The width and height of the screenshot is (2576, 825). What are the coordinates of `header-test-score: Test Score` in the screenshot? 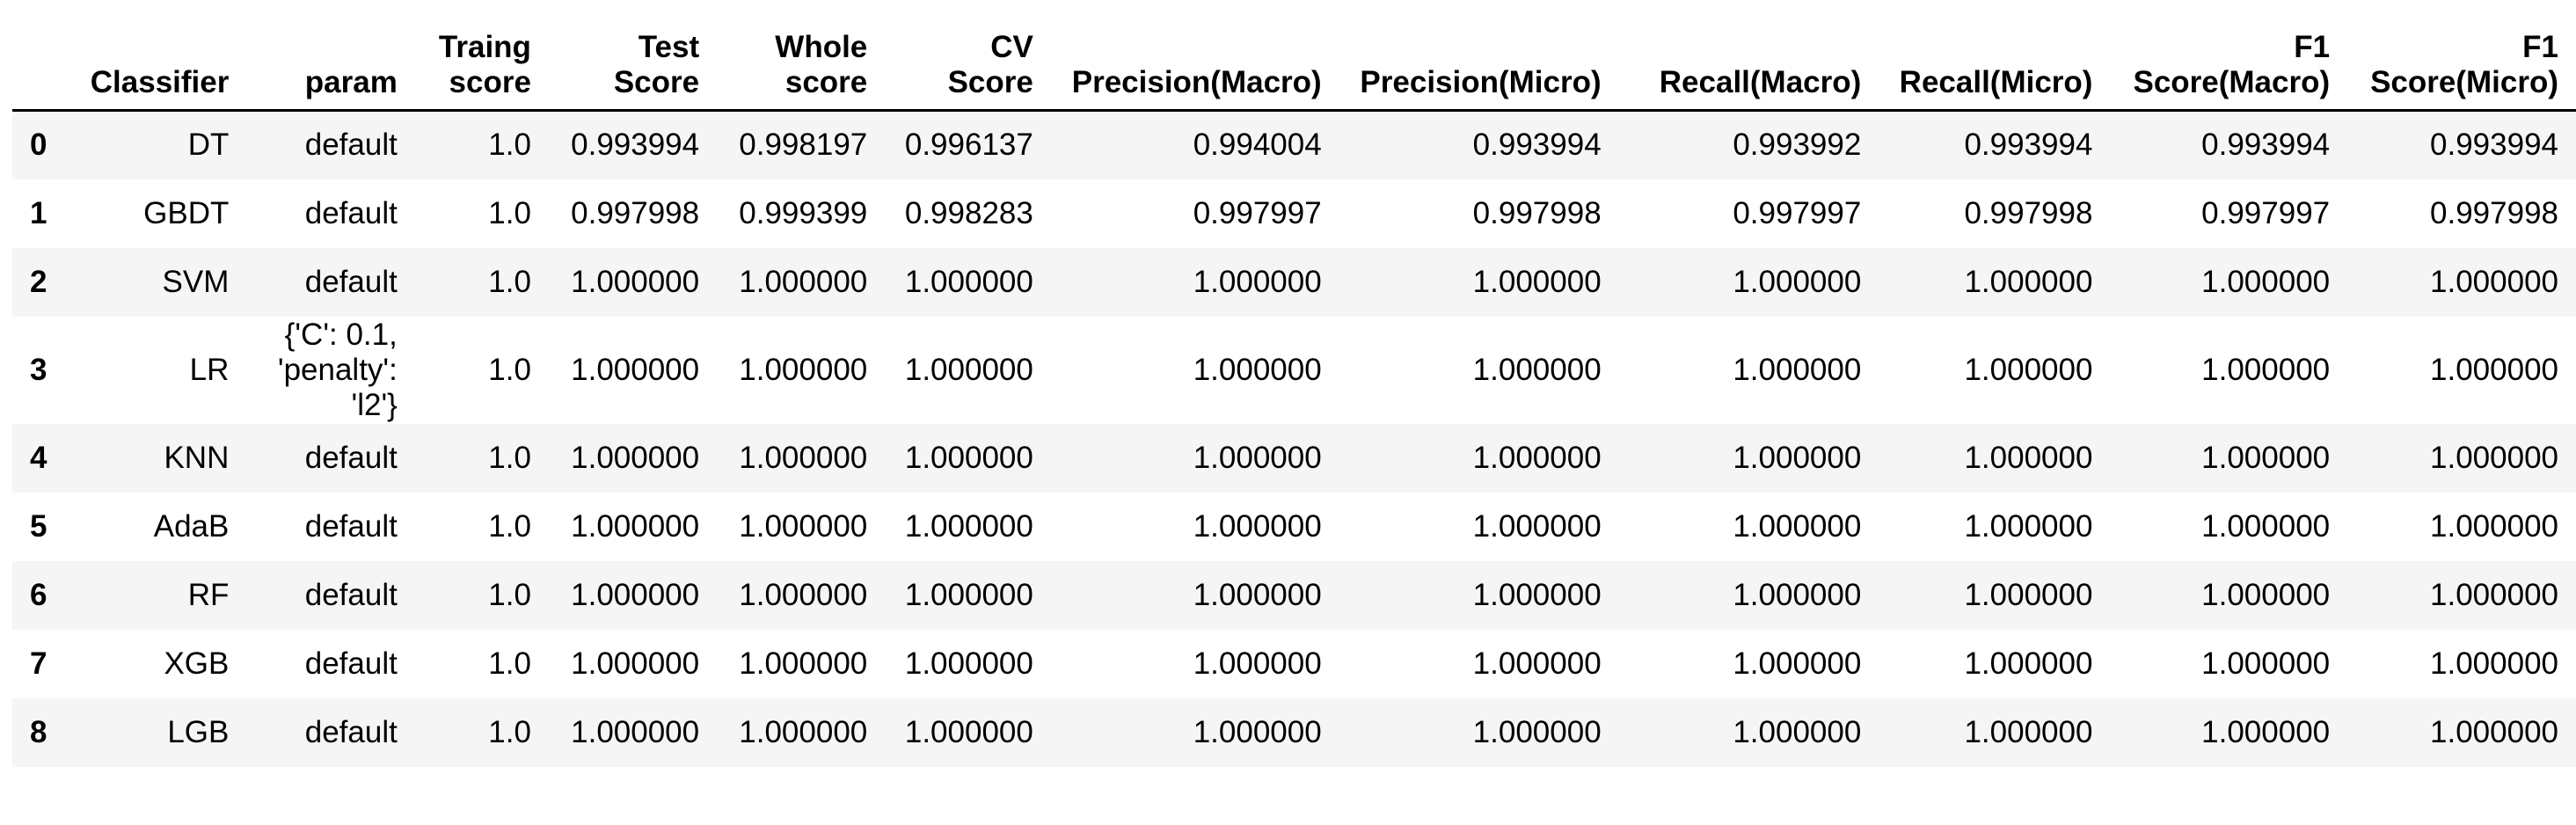 It's located at (633, 60).